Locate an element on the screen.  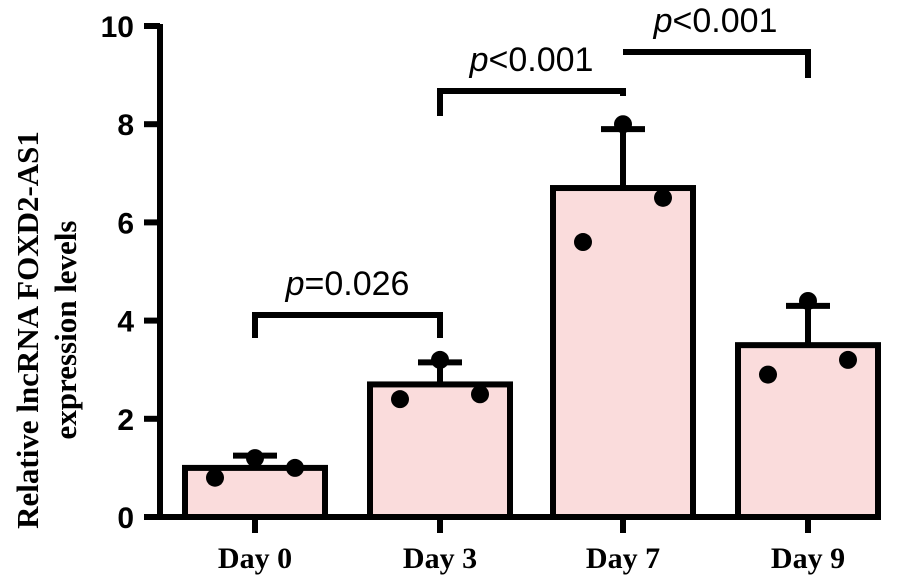
y-tick-label-5: 10 is located at coordinates (117, 27).